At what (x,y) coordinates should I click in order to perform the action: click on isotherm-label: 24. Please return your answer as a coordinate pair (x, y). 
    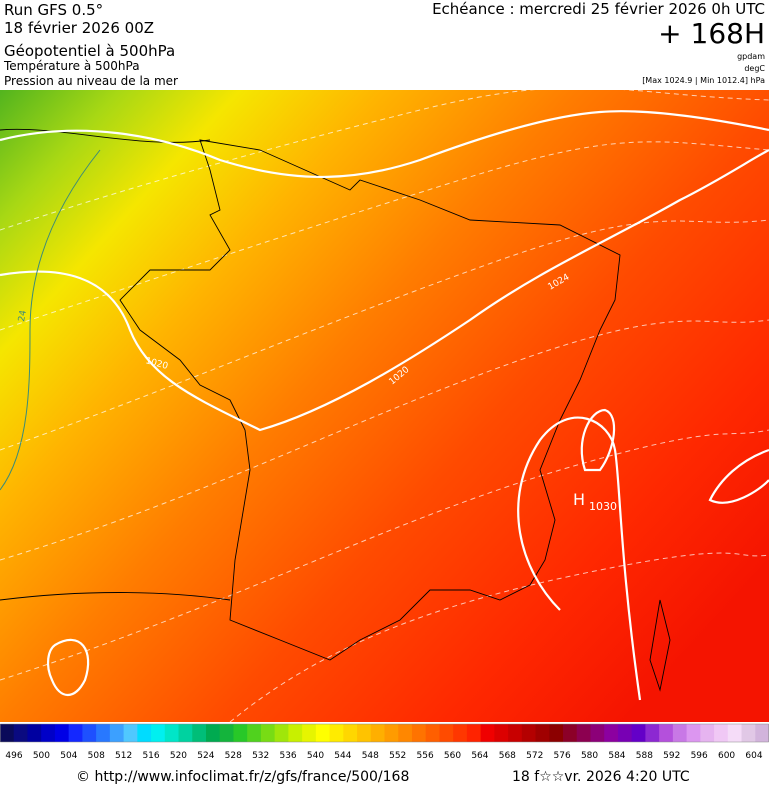
    Looking at the image, I should click on (23, 315).